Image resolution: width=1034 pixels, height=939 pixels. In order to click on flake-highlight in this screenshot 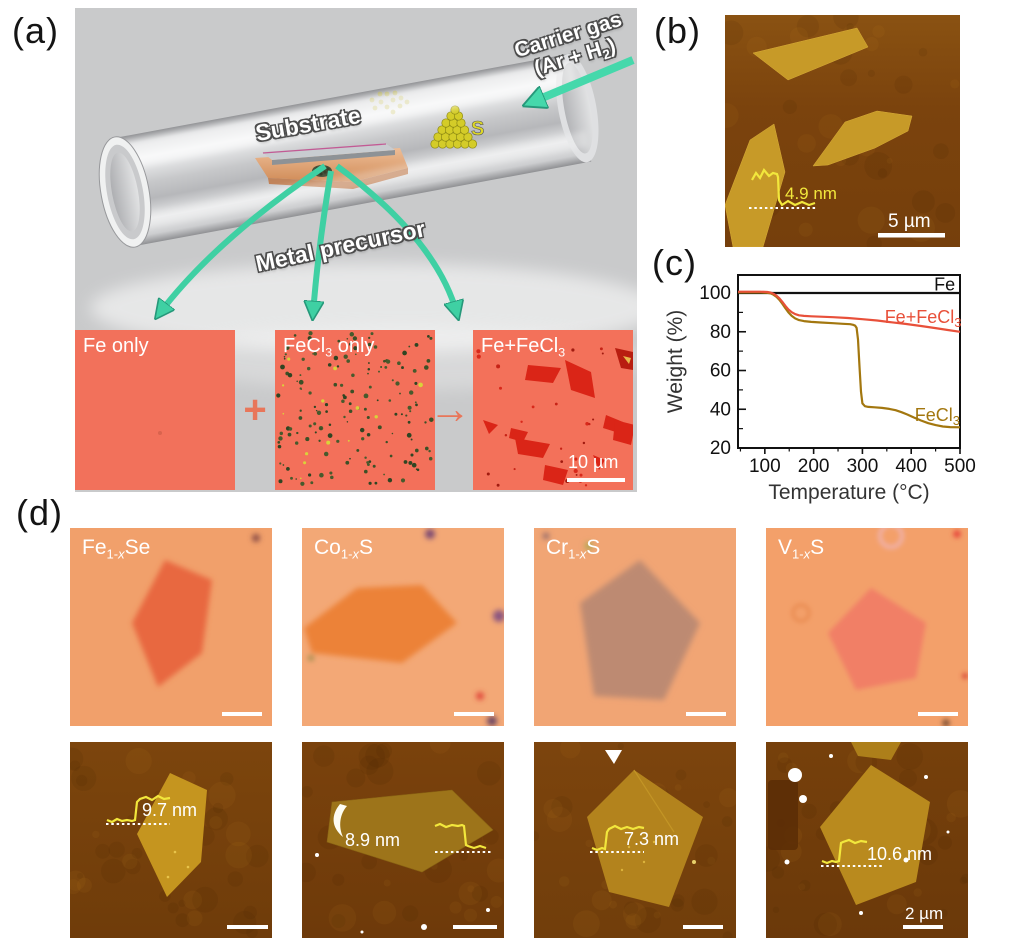, I will do `click(340, 820)`.